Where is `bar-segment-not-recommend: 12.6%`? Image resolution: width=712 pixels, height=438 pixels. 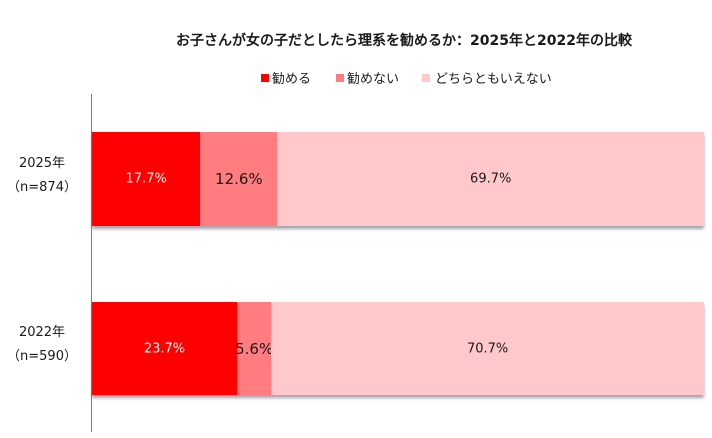
bar-segment-not-recommend: 12.6% is located at coordinates (239, 179).